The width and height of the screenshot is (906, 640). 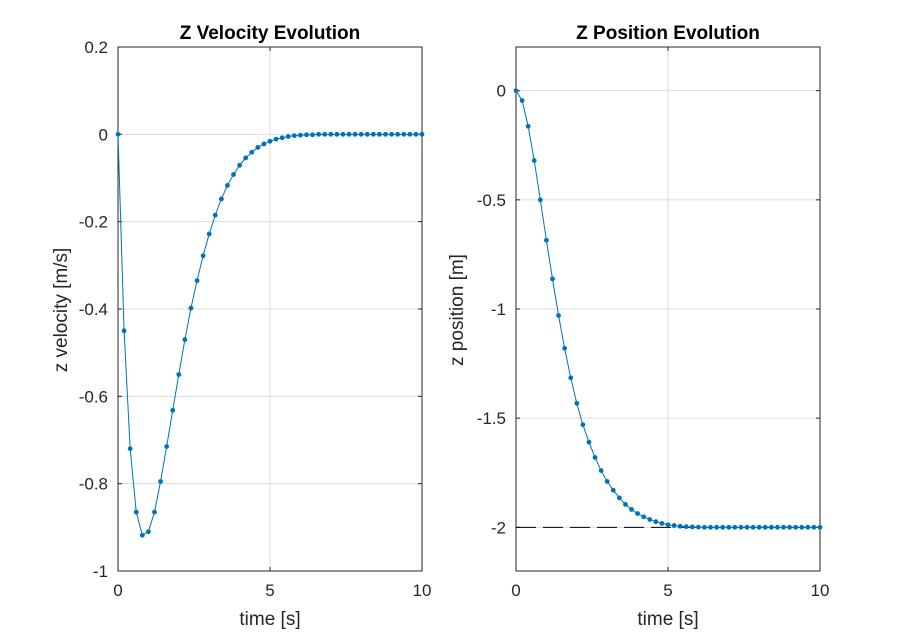 What do you see at coordinates (270, 33) in the screenshot?
I see `velocity-title: Z Velocity Evolution` at bounding box center [270, 33].